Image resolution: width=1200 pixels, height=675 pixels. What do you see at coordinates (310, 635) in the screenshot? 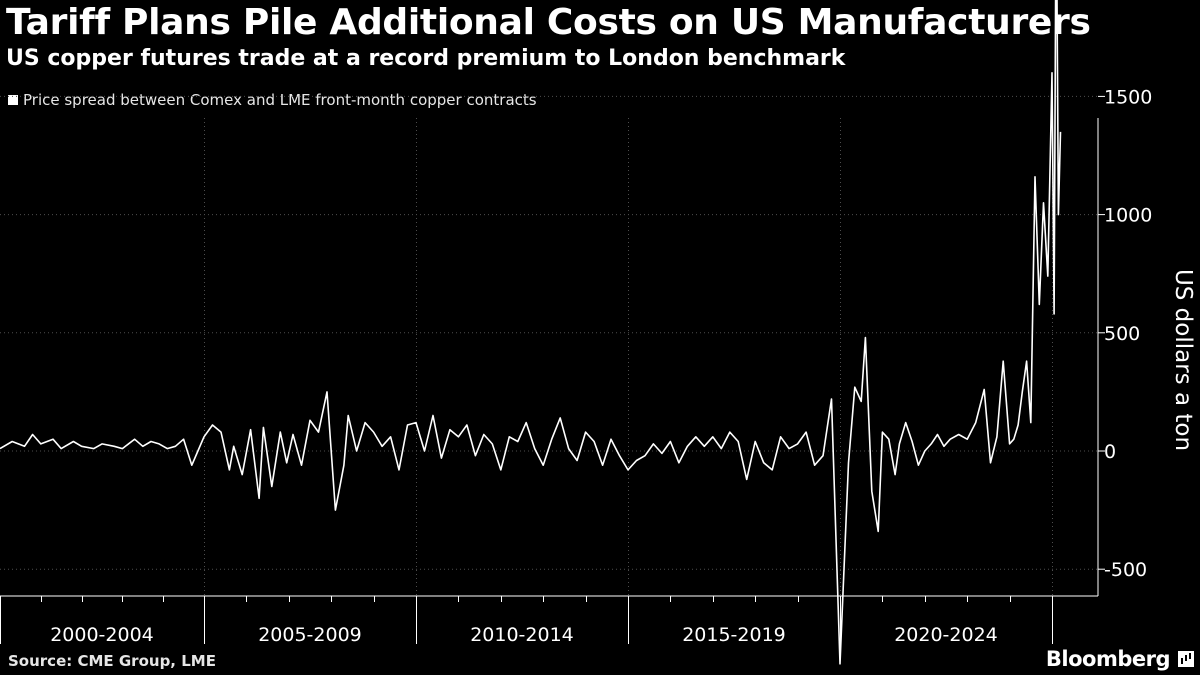
I see `x-tick-label: 2005-2009` at bounding box center [310, 635].